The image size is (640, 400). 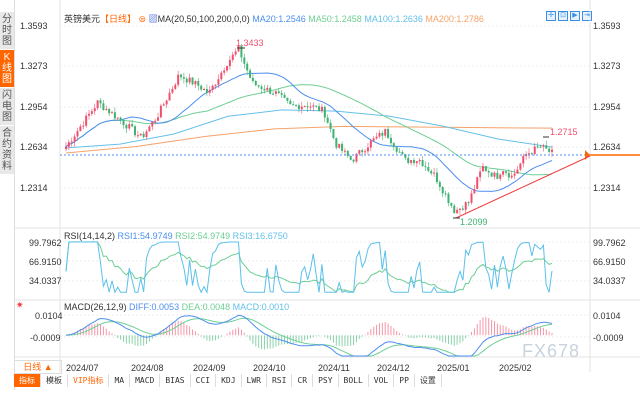 What do you see at coordinates (607, 316) in the screenshot?
I see `macd-tick: 0.0104` at bounding box center [607, 316].